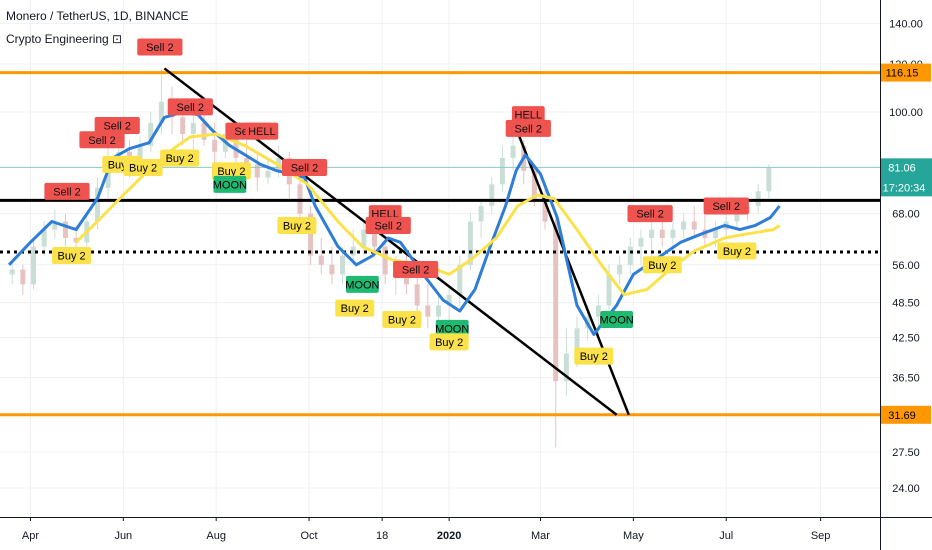  What do you see at coordinates (906, 24) in the screenshot?
I see `price-tick-label: 140.00` at bounding box center [906, 24].